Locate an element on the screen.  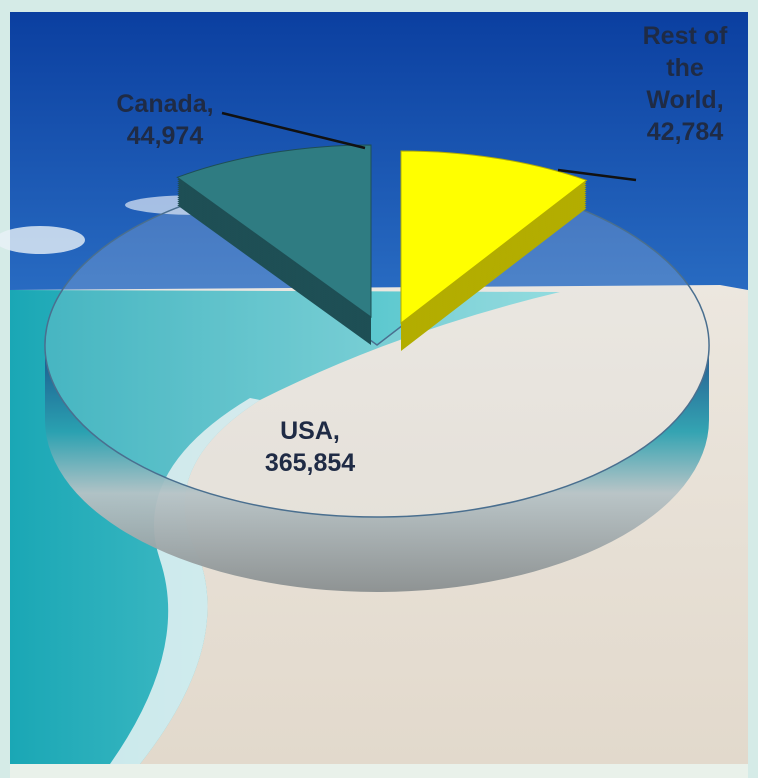
label-value: 44,974 is located at coordinates (165, 136).